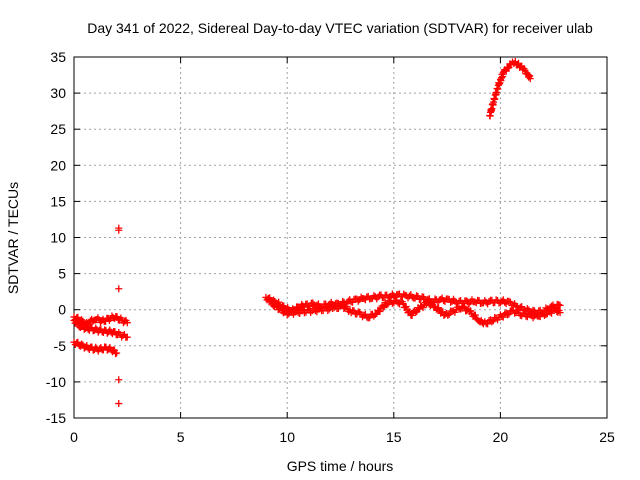  What do you see at coordinates (56, 418) in the screenshot?
I see `y-tick-label: -15` at bounding box center [56, 418].